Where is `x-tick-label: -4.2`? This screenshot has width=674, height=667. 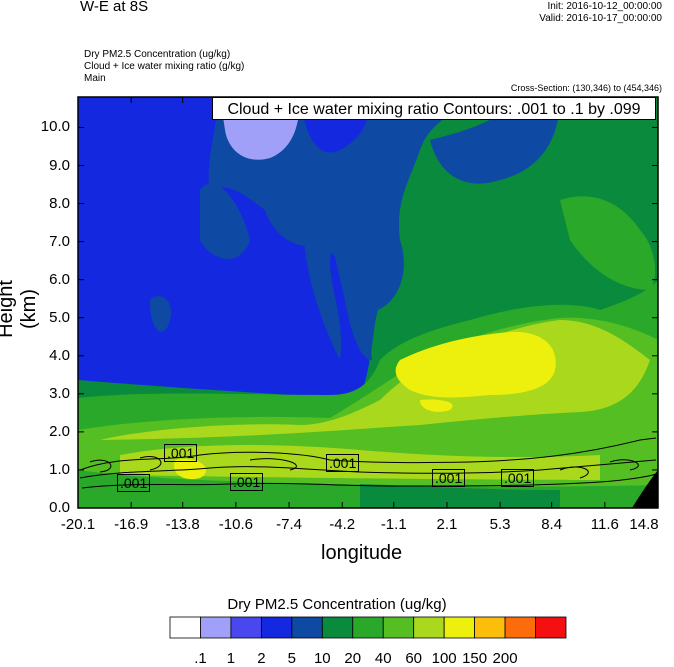
x-tick-label: -4.2 is located at coordinates (342, 524).